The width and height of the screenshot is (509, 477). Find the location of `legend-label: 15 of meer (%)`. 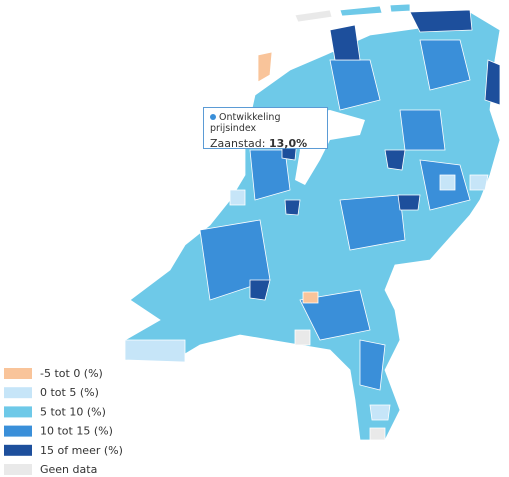

legend-label: 15 of meer (%) is located at coordinates (81, 450).